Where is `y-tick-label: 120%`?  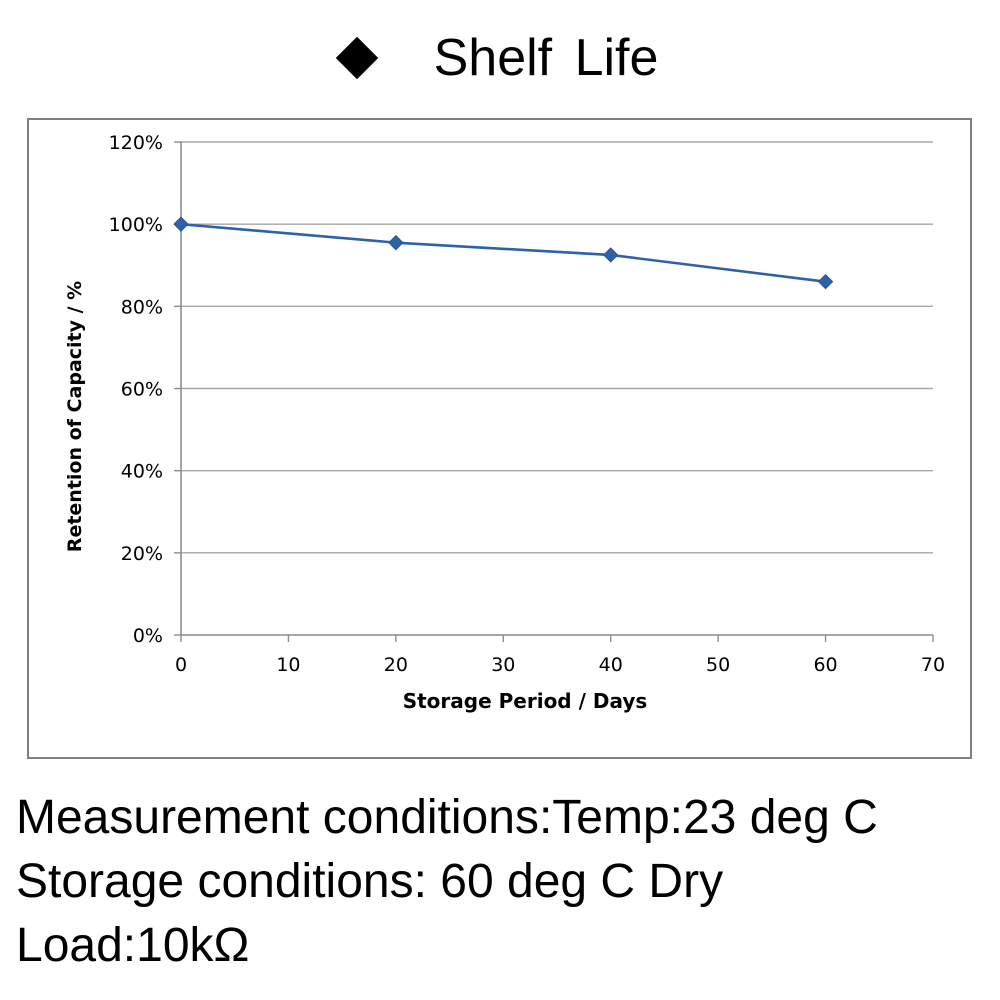
y-tick-label: 120% is located at coordinates (136, 143).